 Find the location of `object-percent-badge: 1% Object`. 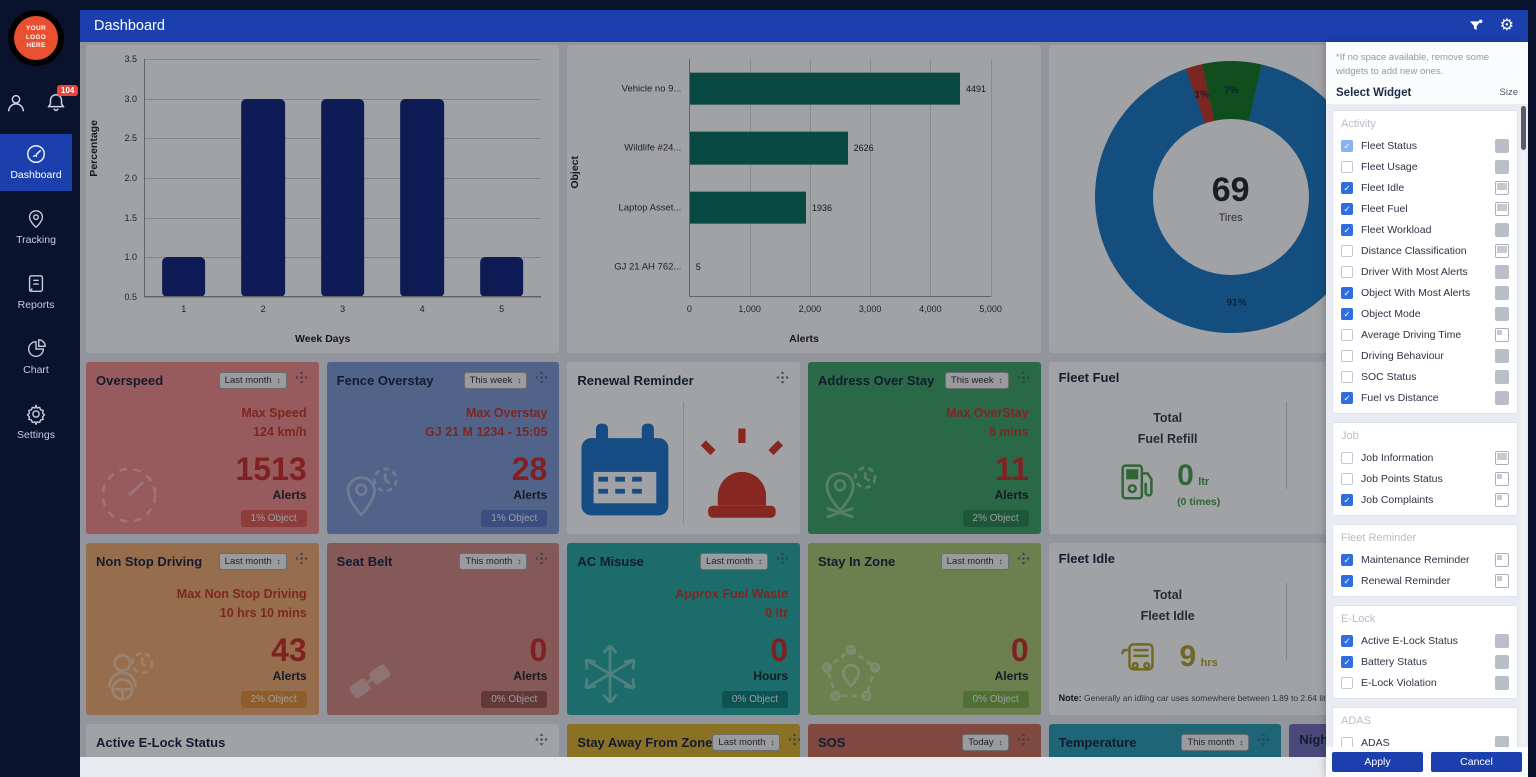

object-percent-badge: 1% Object is located at coordinates (514, 518).